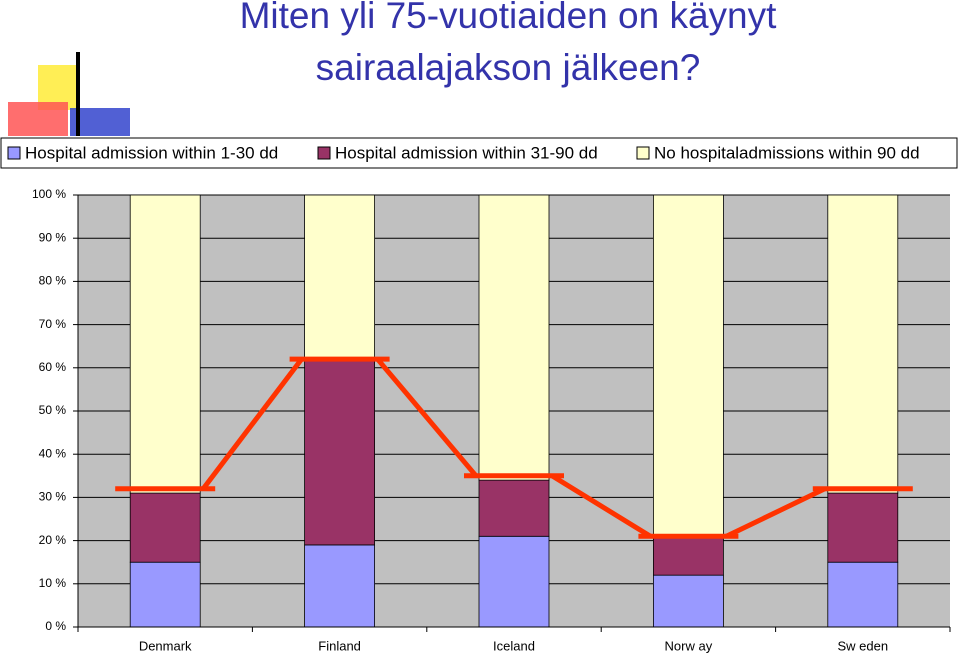 This screenshot has height=659, width=960. What do you see at coordinates (53, 367) in the screenshot?
I see `y-tick-label: 60 %` at bounding box center [53, 367].